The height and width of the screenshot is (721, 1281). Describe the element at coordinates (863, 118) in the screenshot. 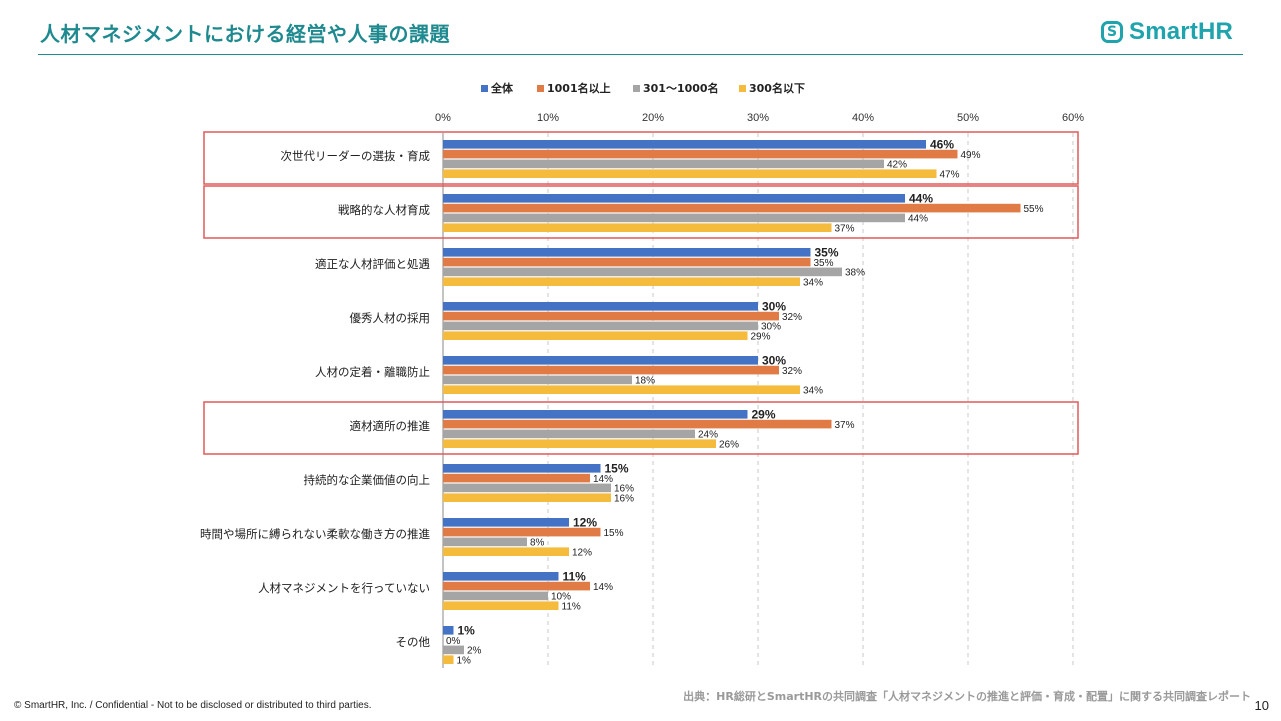

I see `x-tick-label: 40%` at that location.